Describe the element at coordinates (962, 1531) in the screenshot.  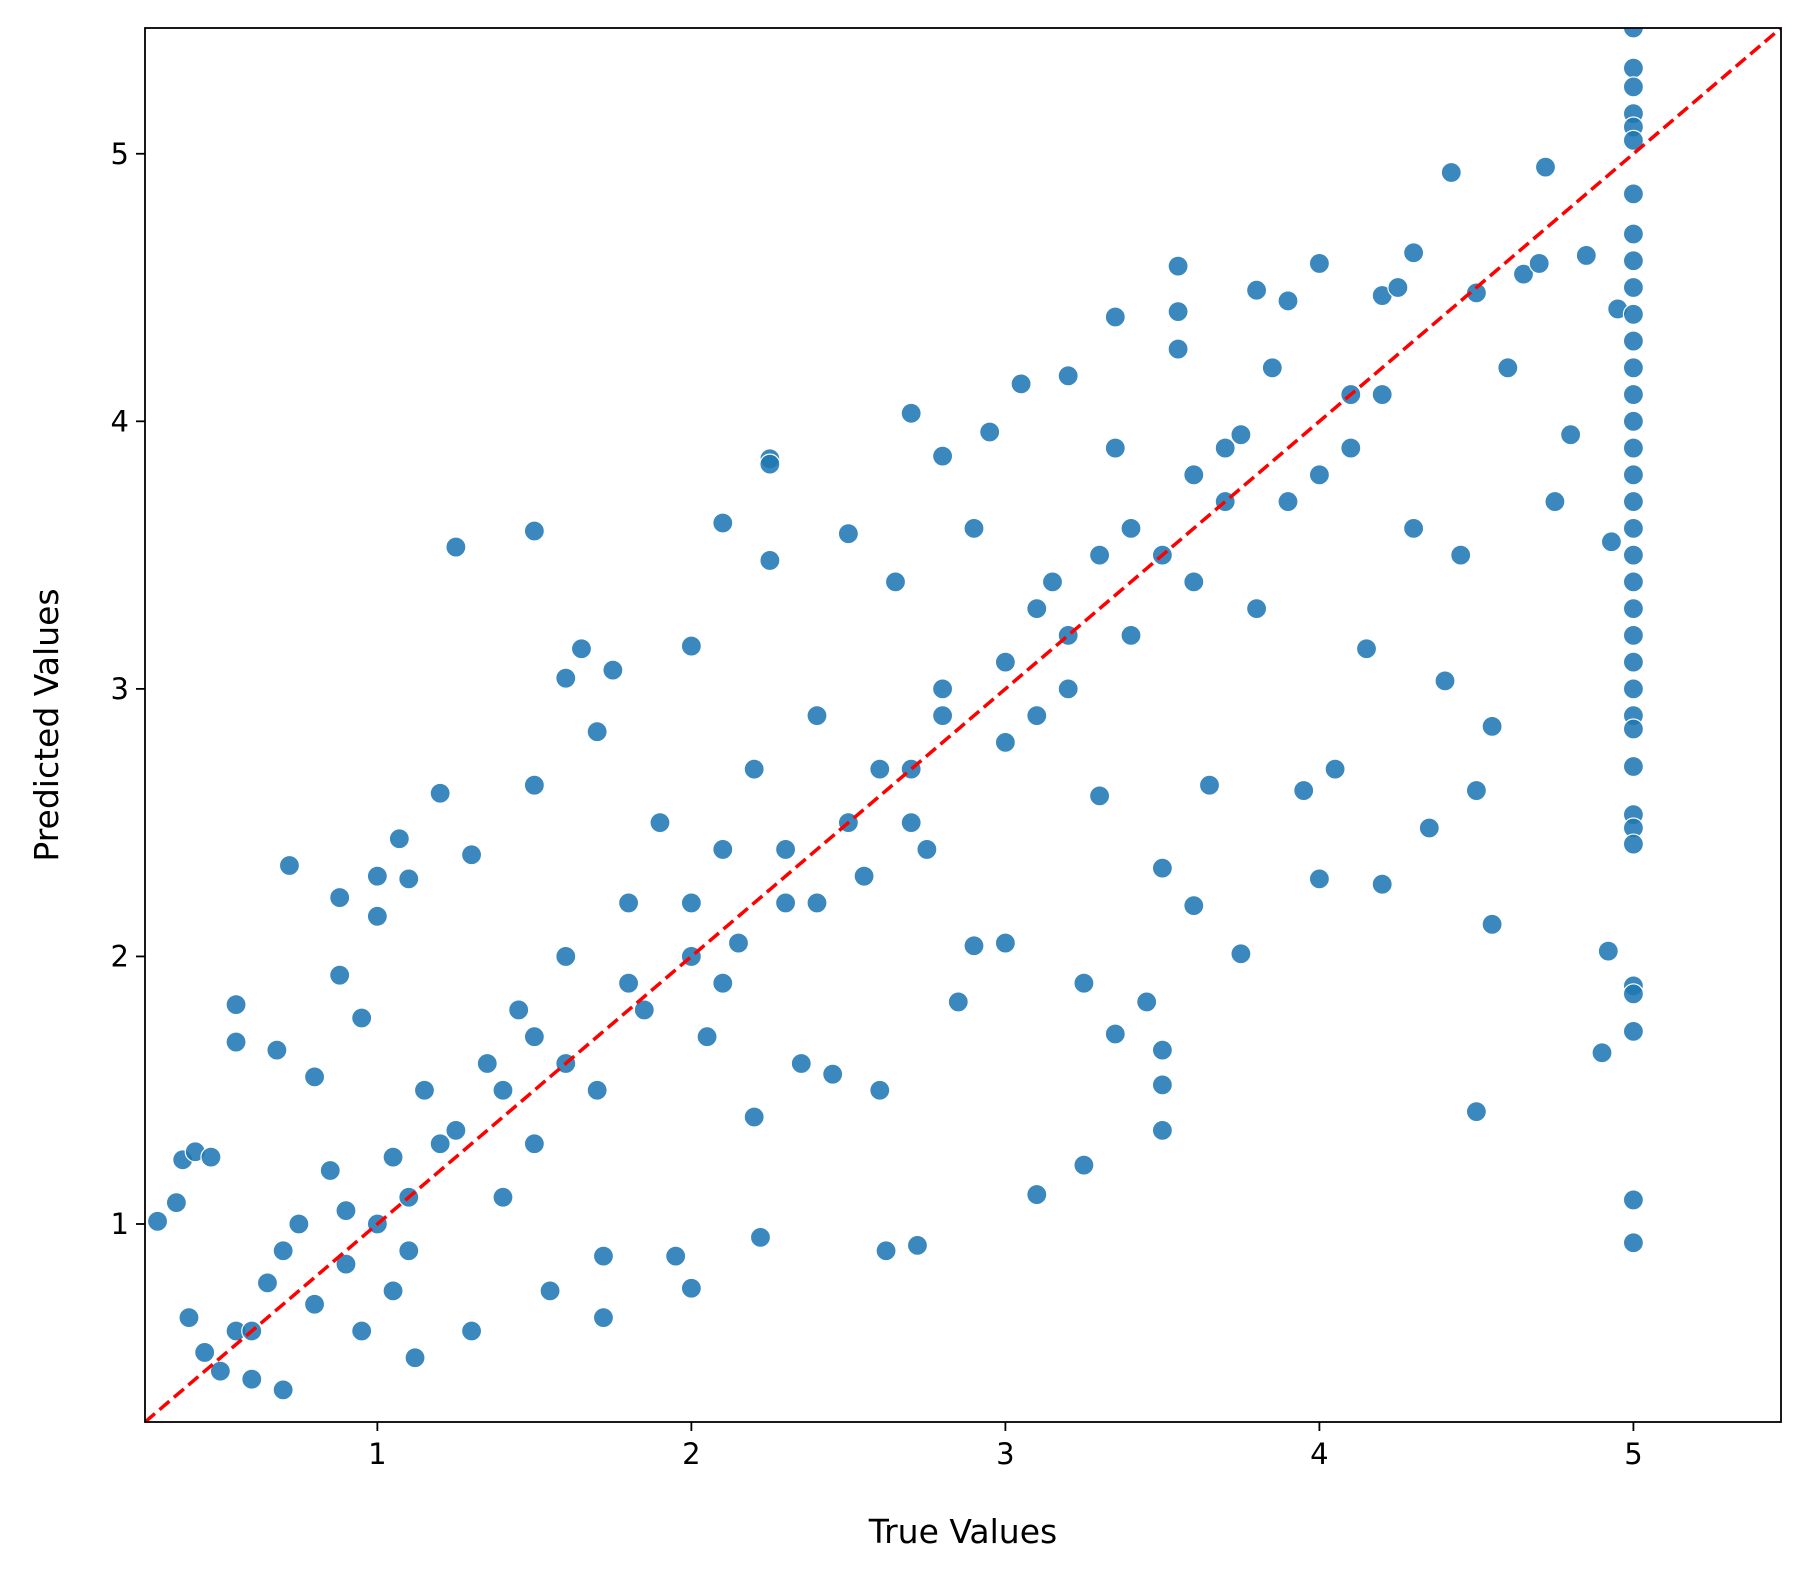
I see `x-axis-label: True Values` at that location.